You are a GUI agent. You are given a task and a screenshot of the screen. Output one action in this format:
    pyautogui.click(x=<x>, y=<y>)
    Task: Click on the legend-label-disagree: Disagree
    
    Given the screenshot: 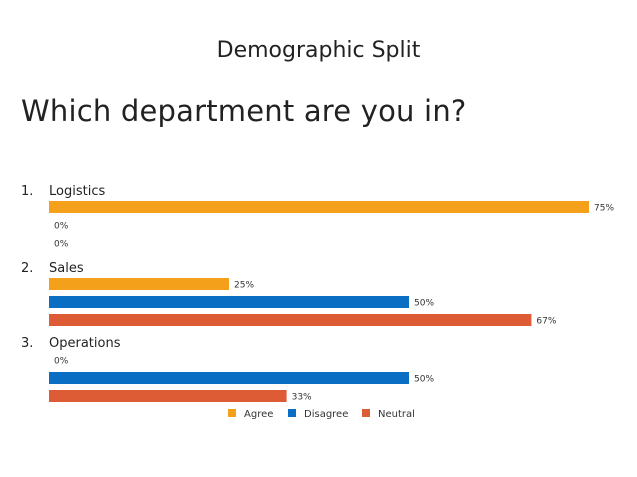 What is the action you would take?
    pyautogui.click(x=326, y=414)
    